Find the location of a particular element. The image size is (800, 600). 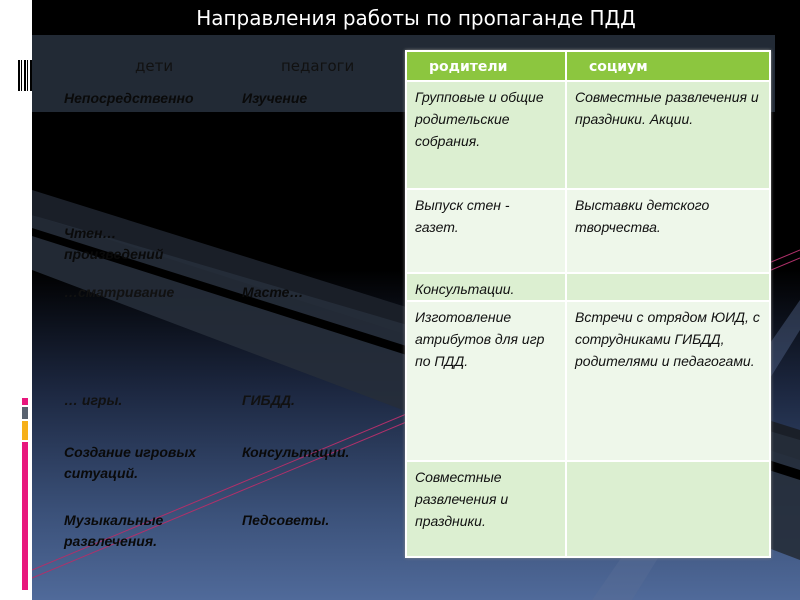

table-row: Консультации. is located at coordinates (588, 287).